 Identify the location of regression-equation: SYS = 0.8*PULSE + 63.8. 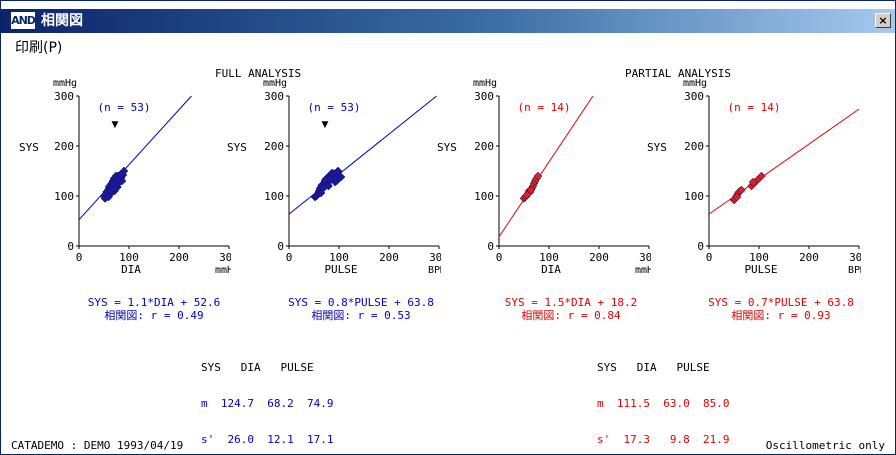
(361, 302).